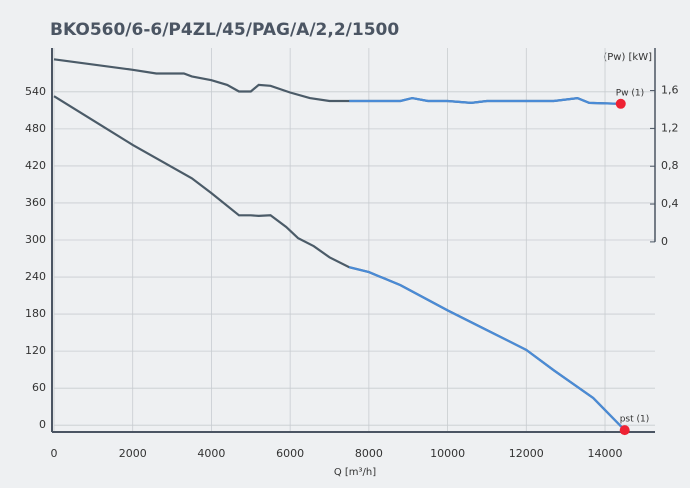 The image size is (690, 488). Describe the element at coordinates (211, 453) in the screenshot. I see `x-tick-label: 4000` at that location.